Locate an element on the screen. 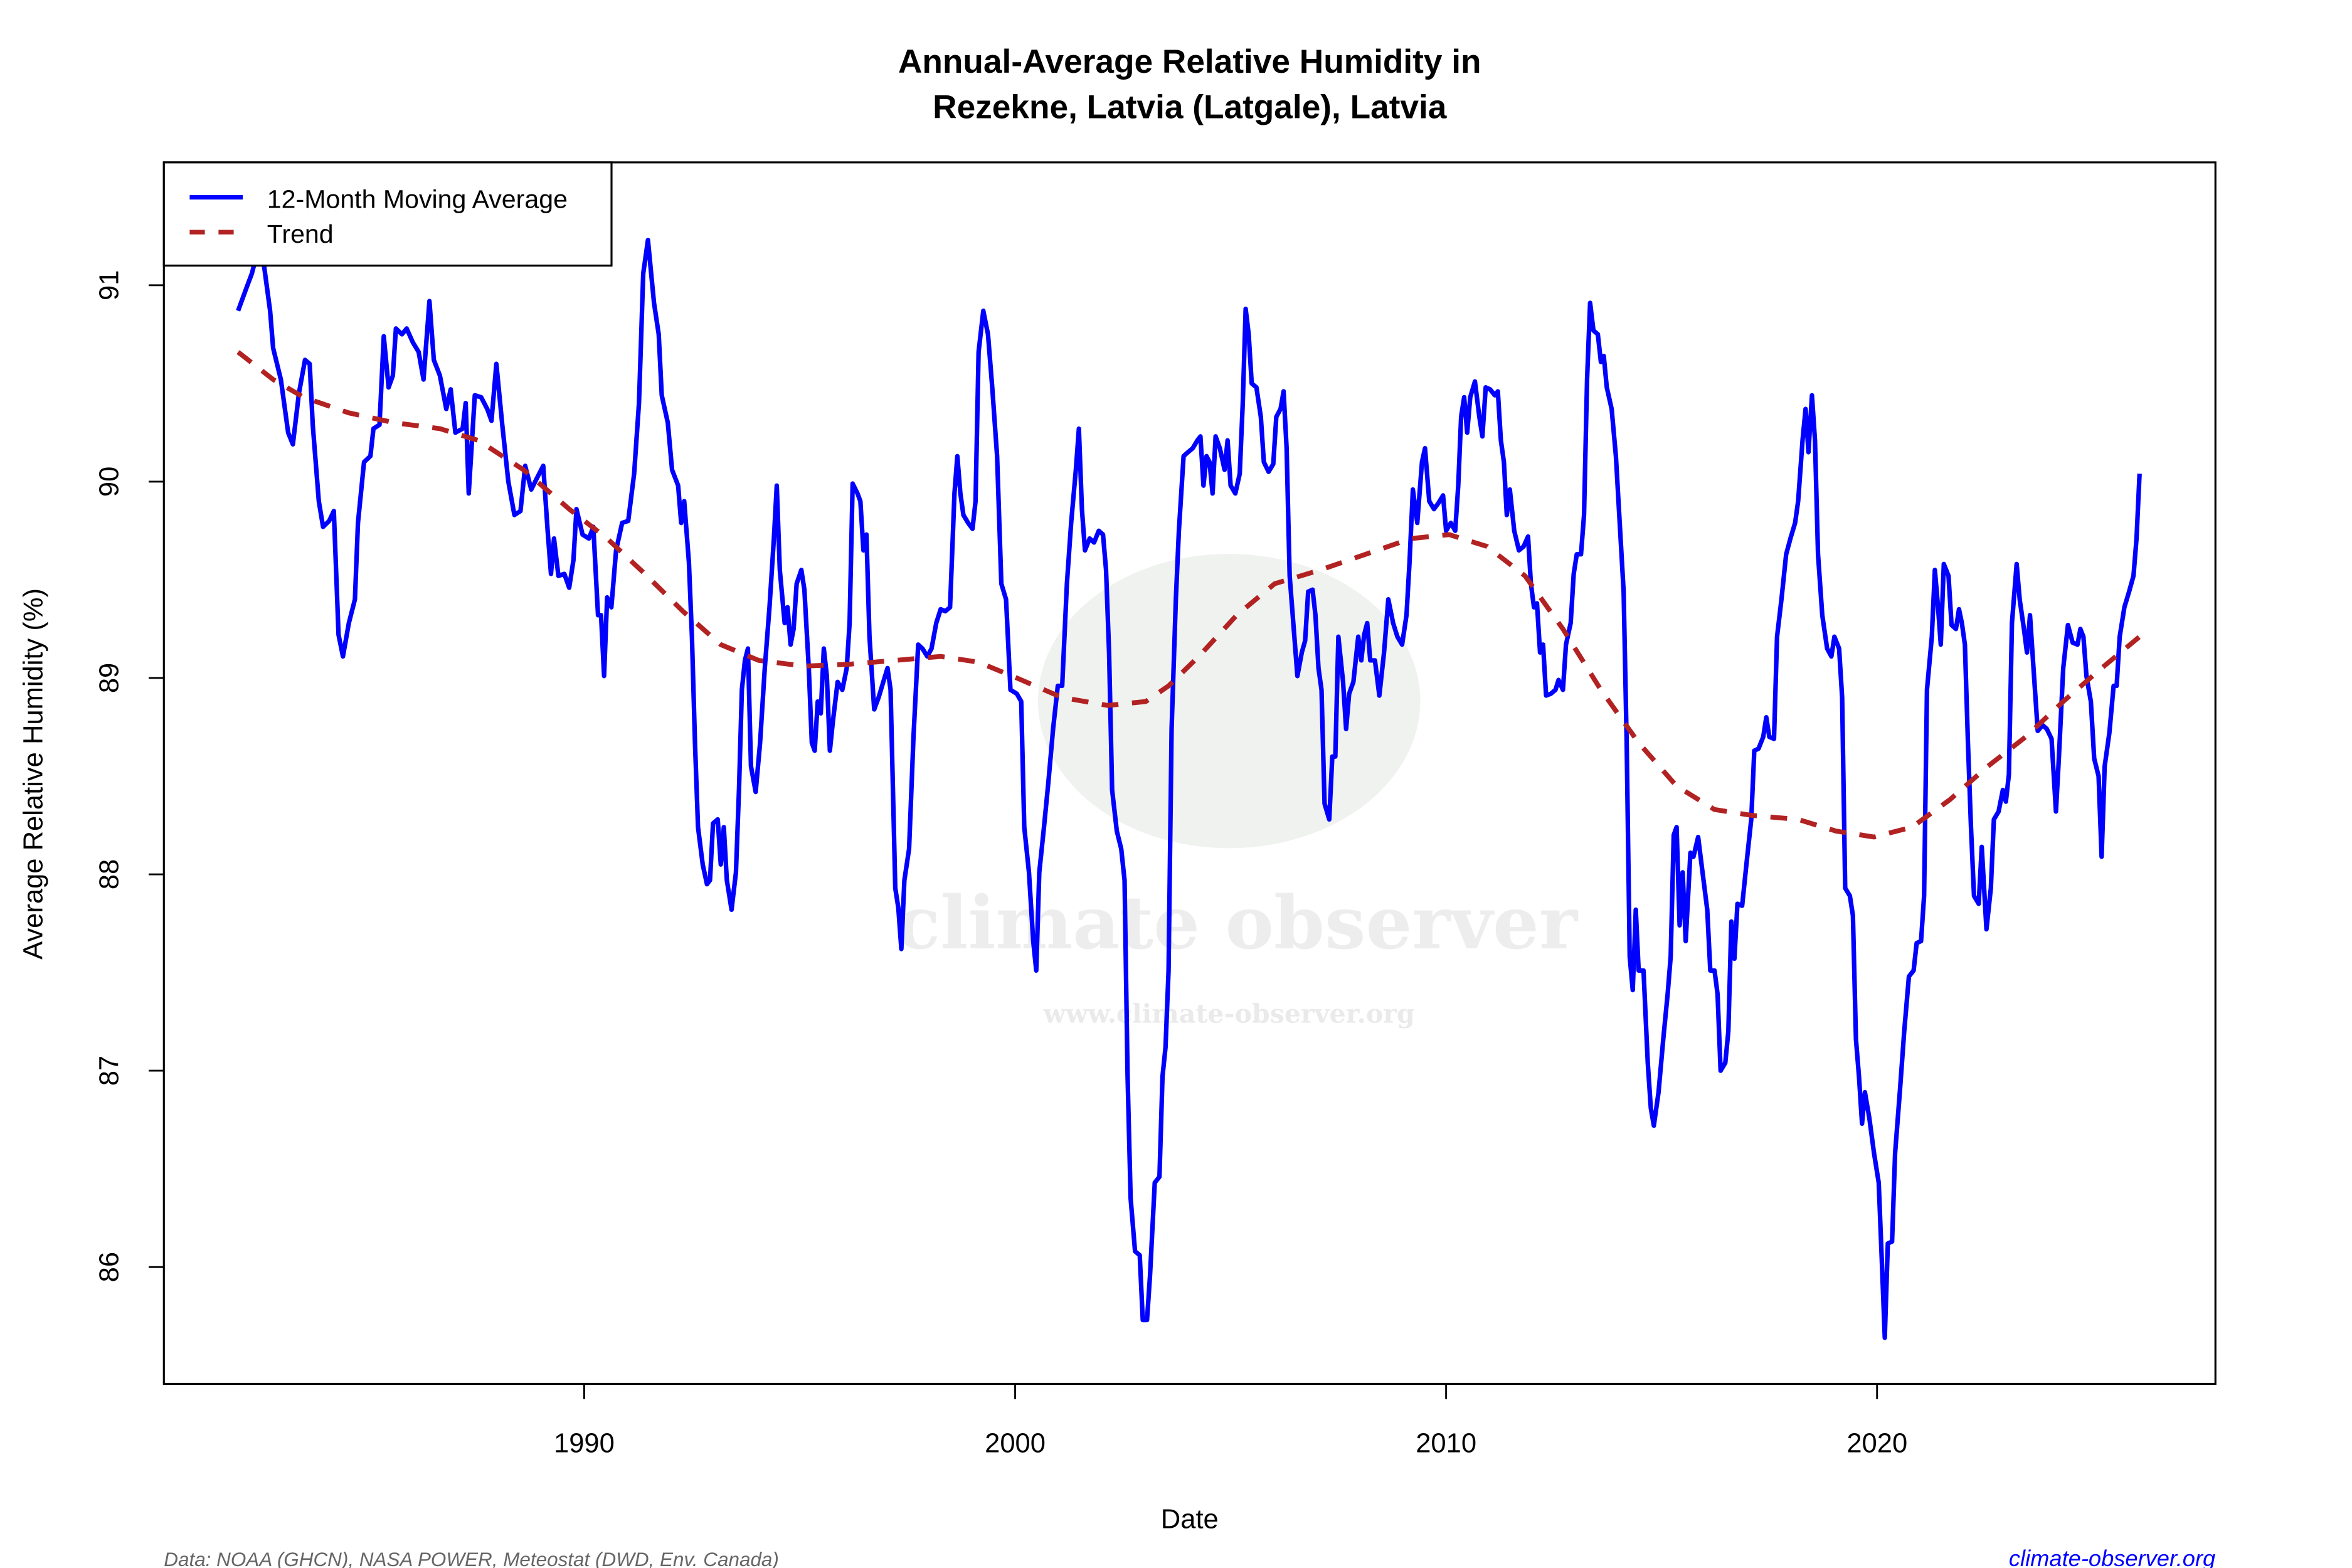  chart-title: Annual-Average Relative Humidity in is located at coordinates (1189, 61).